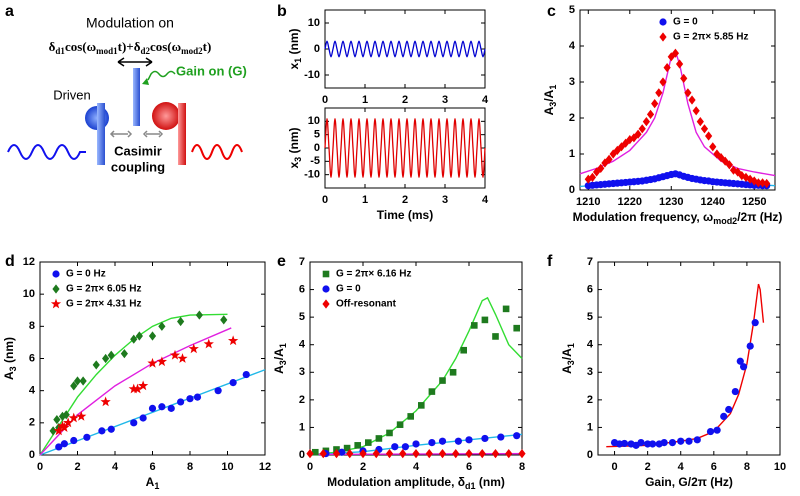  I want to click on y-tick-label: 8, so click(32, 326).